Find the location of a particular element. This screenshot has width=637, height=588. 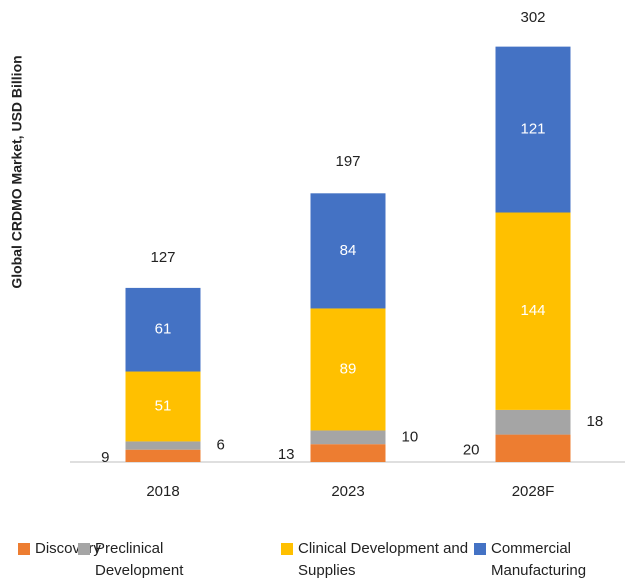

data-label: 121 is located at coordinates (532, 129).